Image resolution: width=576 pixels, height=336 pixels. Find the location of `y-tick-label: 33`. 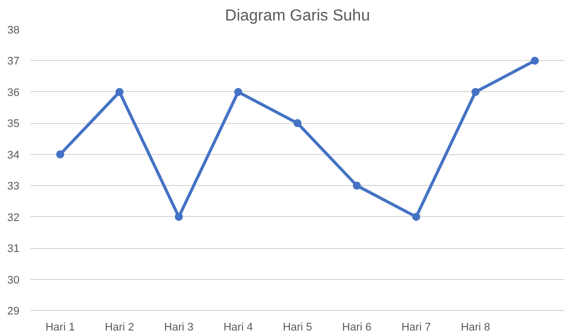

y-tick-label: 33 is located at coordinates (13, 186).